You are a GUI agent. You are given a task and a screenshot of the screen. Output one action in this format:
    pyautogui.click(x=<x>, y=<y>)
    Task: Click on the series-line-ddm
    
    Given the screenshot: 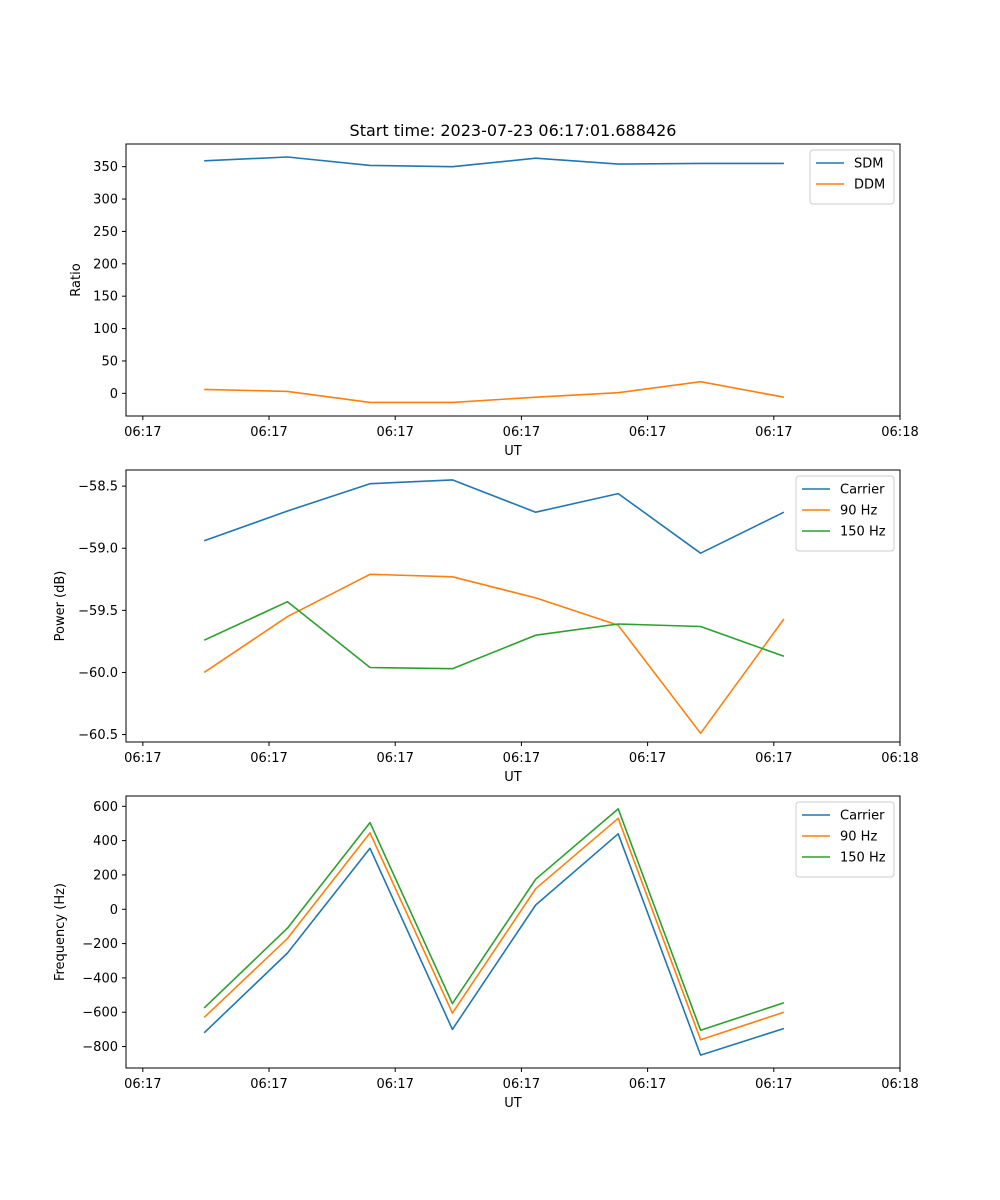 What is the action you would take?
    pyautogui.click(x=494, y=392)
    